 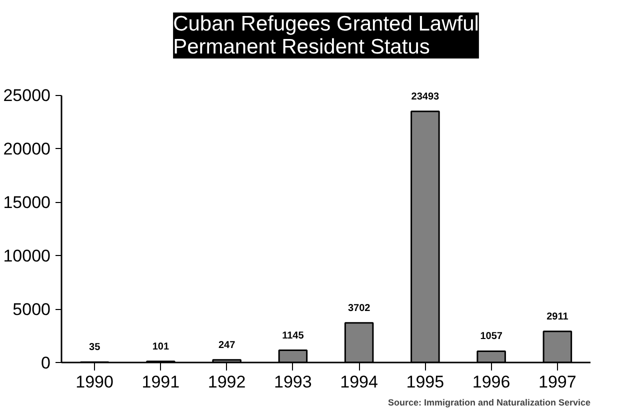 I want to click on y-tick-label: 25000, so click(x=27, y=96).